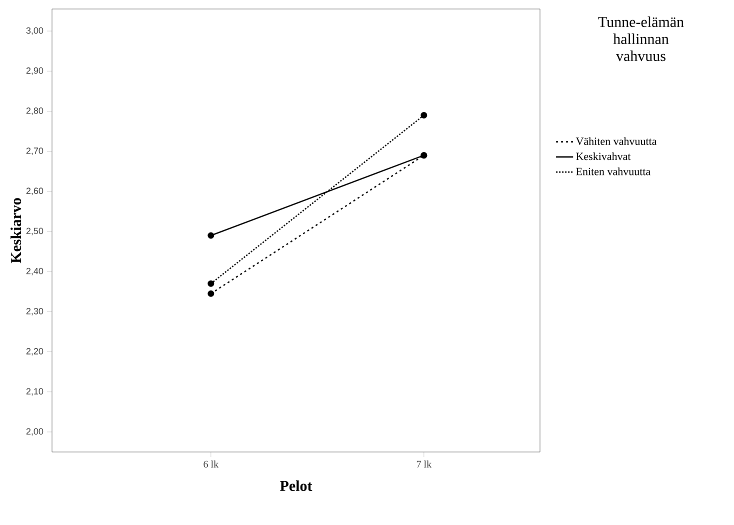 The width and height of the screenshot is (734, 525). I want to click on legend-title: Tunne-elämän hallinnan vahvuus, so click(641, 39).